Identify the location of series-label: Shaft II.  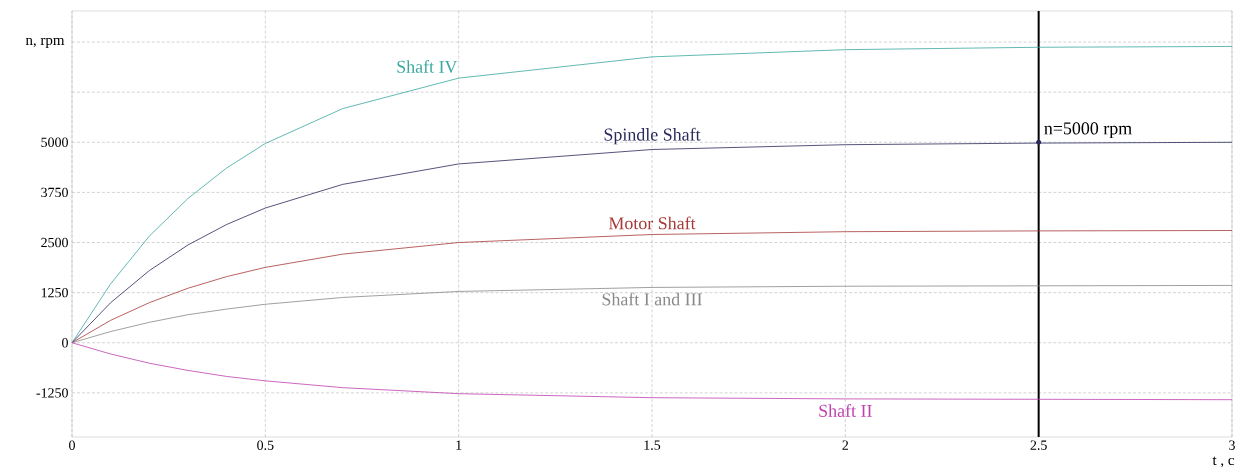
(845, 410).